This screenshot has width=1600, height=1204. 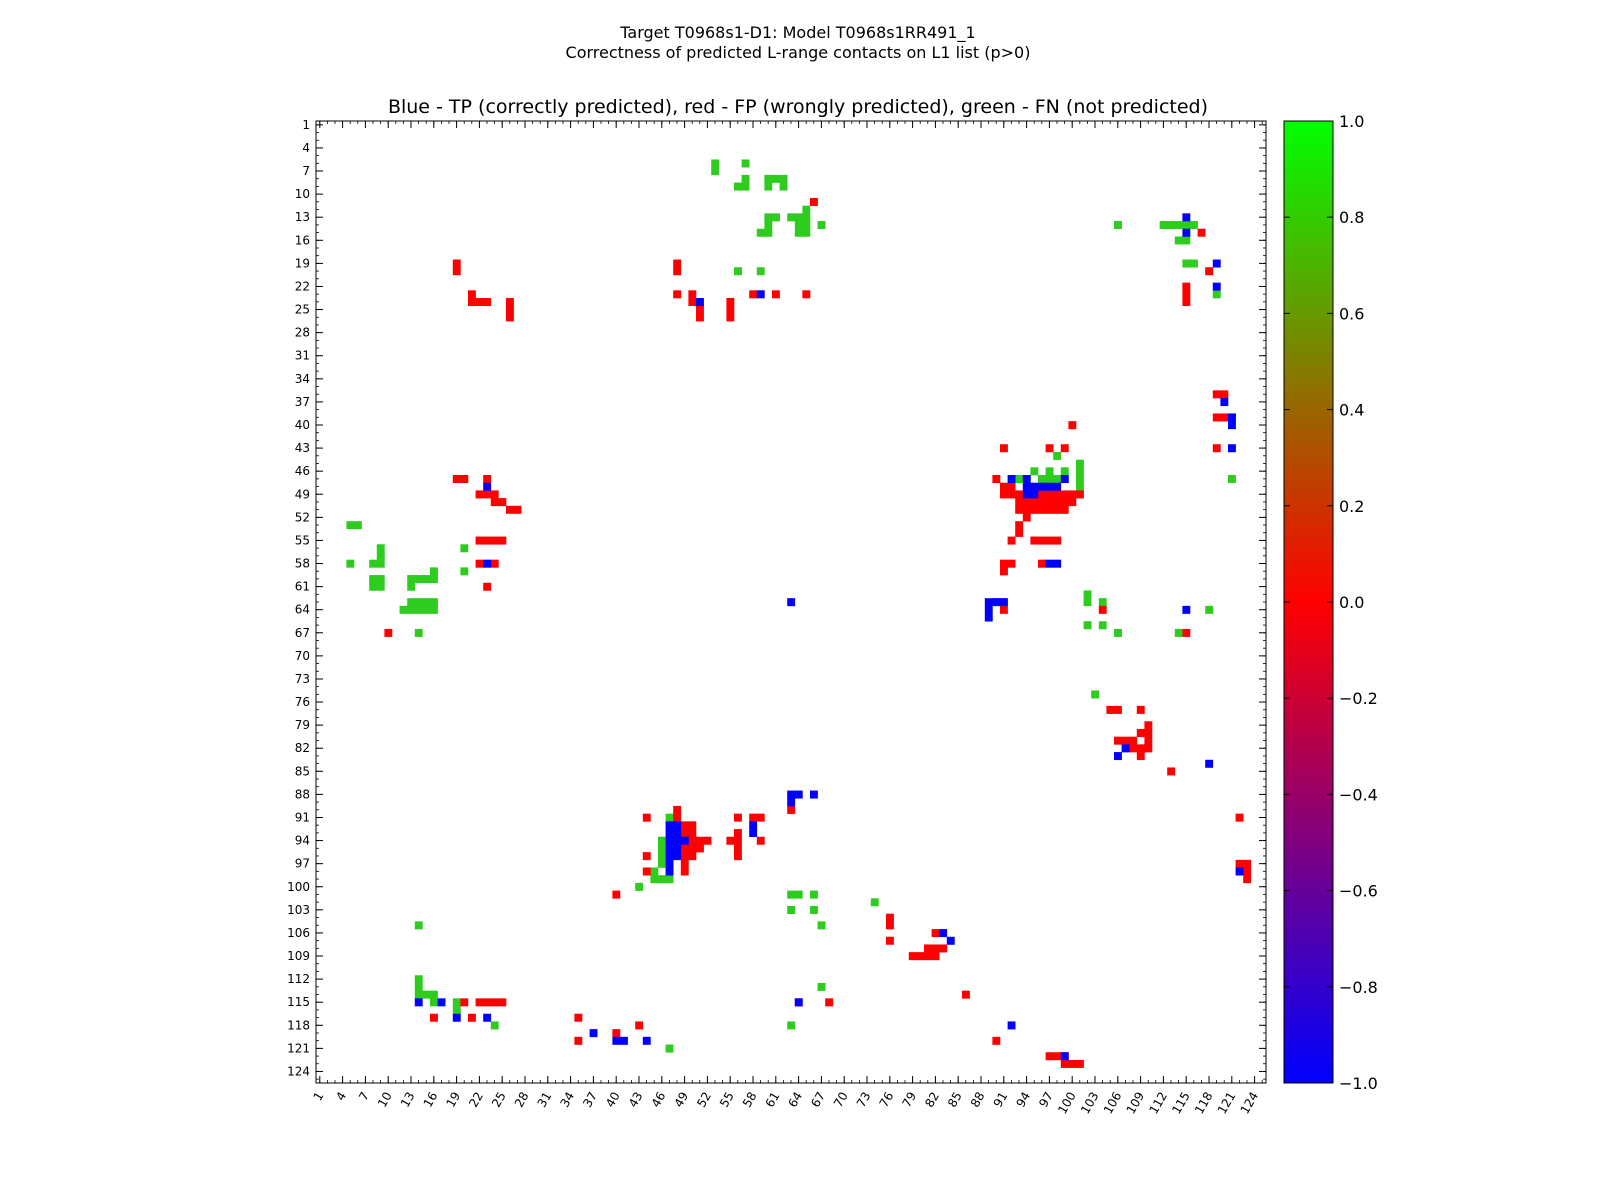 I want to click on x-tick-label: 103, so click(x=1090, y=1103).